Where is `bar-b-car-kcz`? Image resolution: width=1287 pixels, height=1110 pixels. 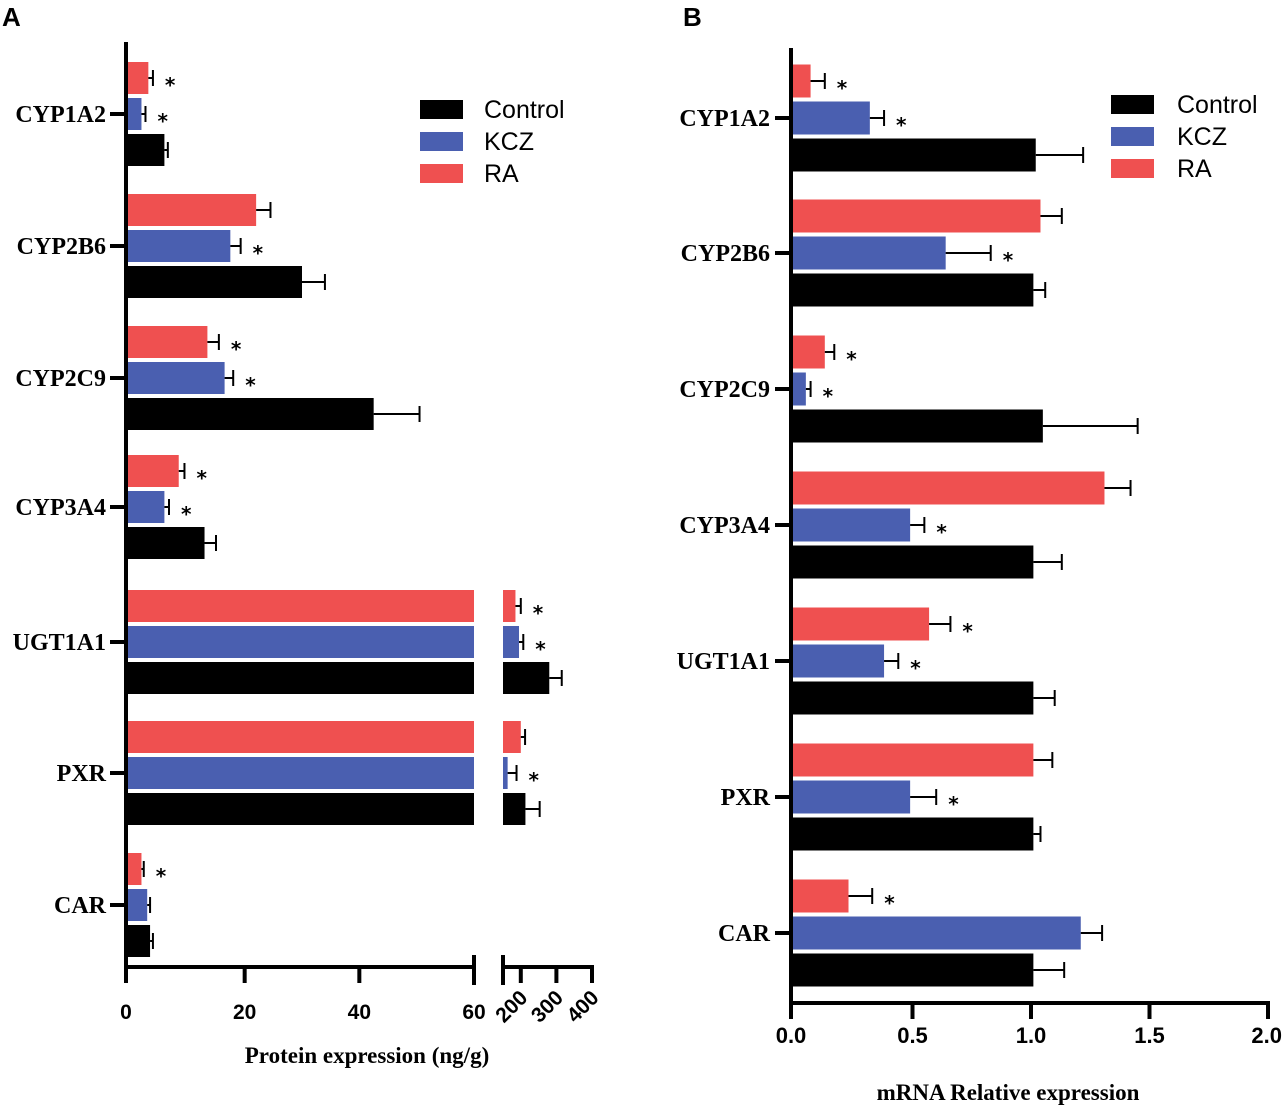
bar-b-car-kcz is located at coordinates (937, 933).